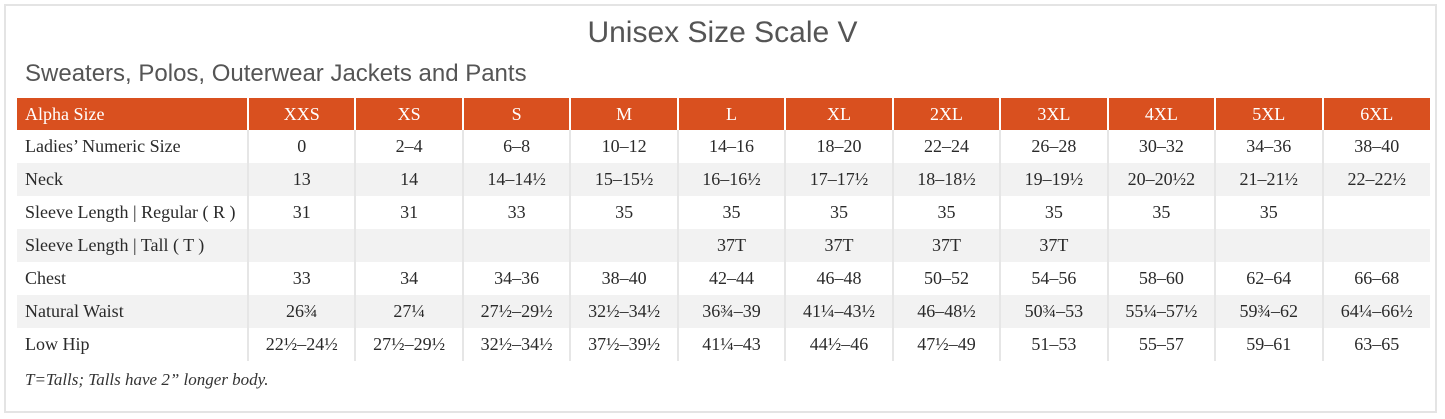  What do you see at coordinates (1053, 311) in the screenshot?
I see `table-cell: 50¾–53` at bounding box center [1053, 311].